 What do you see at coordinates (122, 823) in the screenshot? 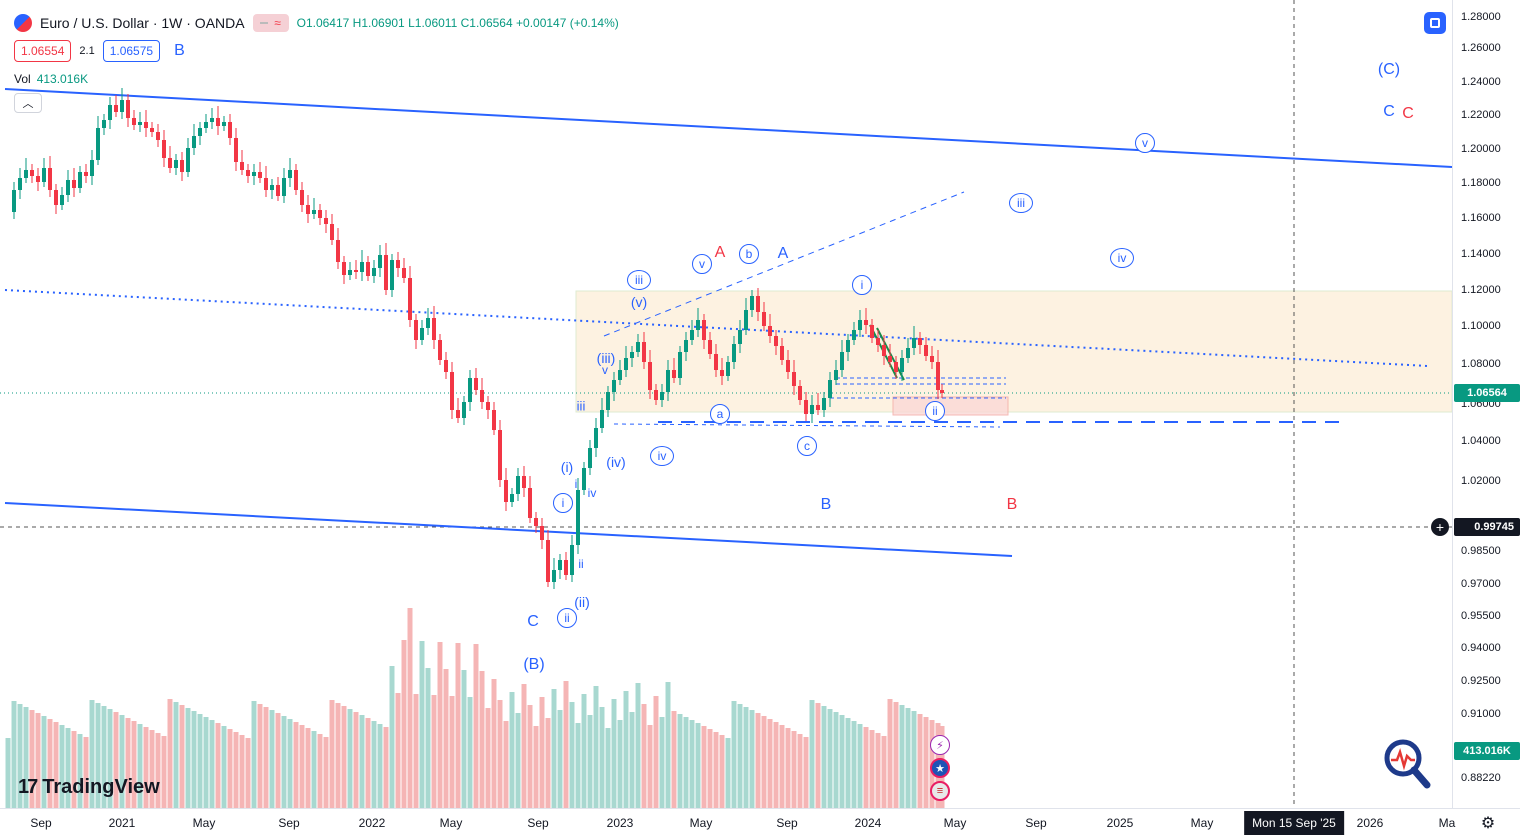
I see `time-tick: 2021` at bounding box center [122, 823].